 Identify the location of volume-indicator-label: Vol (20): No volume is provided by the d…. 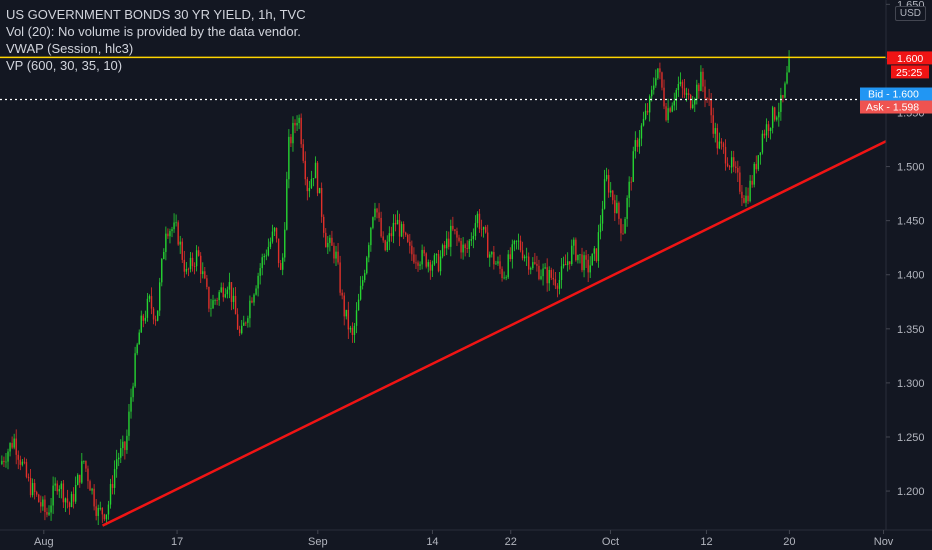
(153, 31).